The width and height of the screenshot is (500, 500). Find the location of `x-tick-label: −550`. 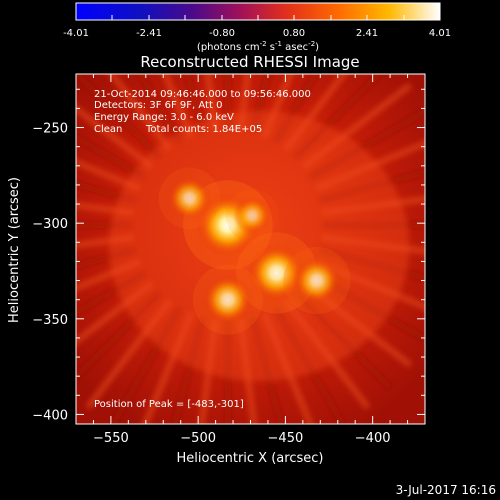

x-tick-label: −550 is located at coordinates (111, 438).